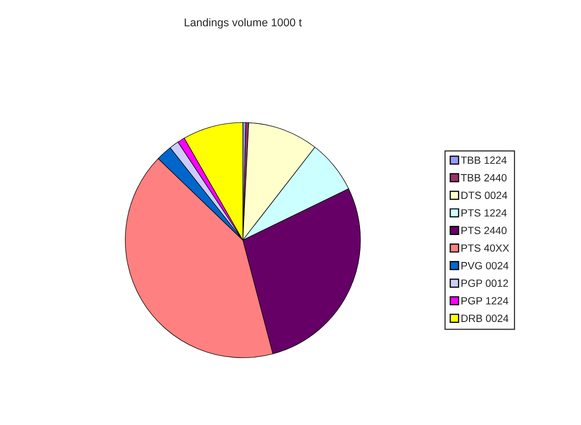  What do you see at coordinates (483, 160) in the screenshot?
I see `legend-label: TBB 1224` at bounding box center [483, 160].